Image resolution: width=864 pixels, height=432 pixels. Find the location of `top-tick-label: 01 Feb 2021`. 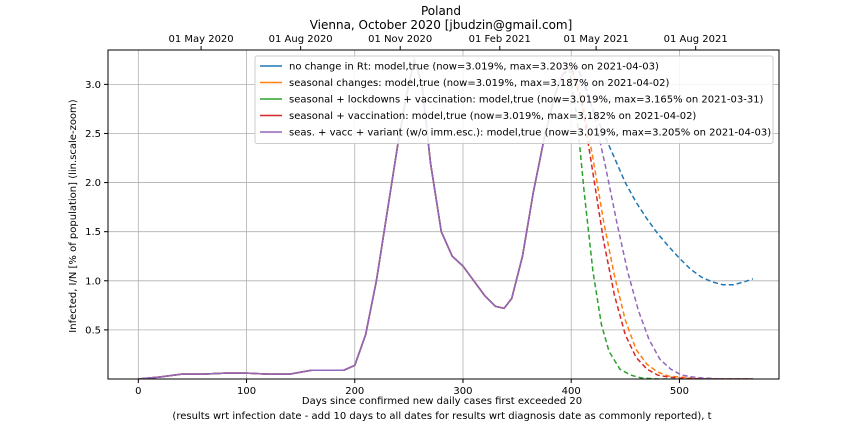

top-tick-label: 01 Feb 2021 is located at coordinates (500, 39).